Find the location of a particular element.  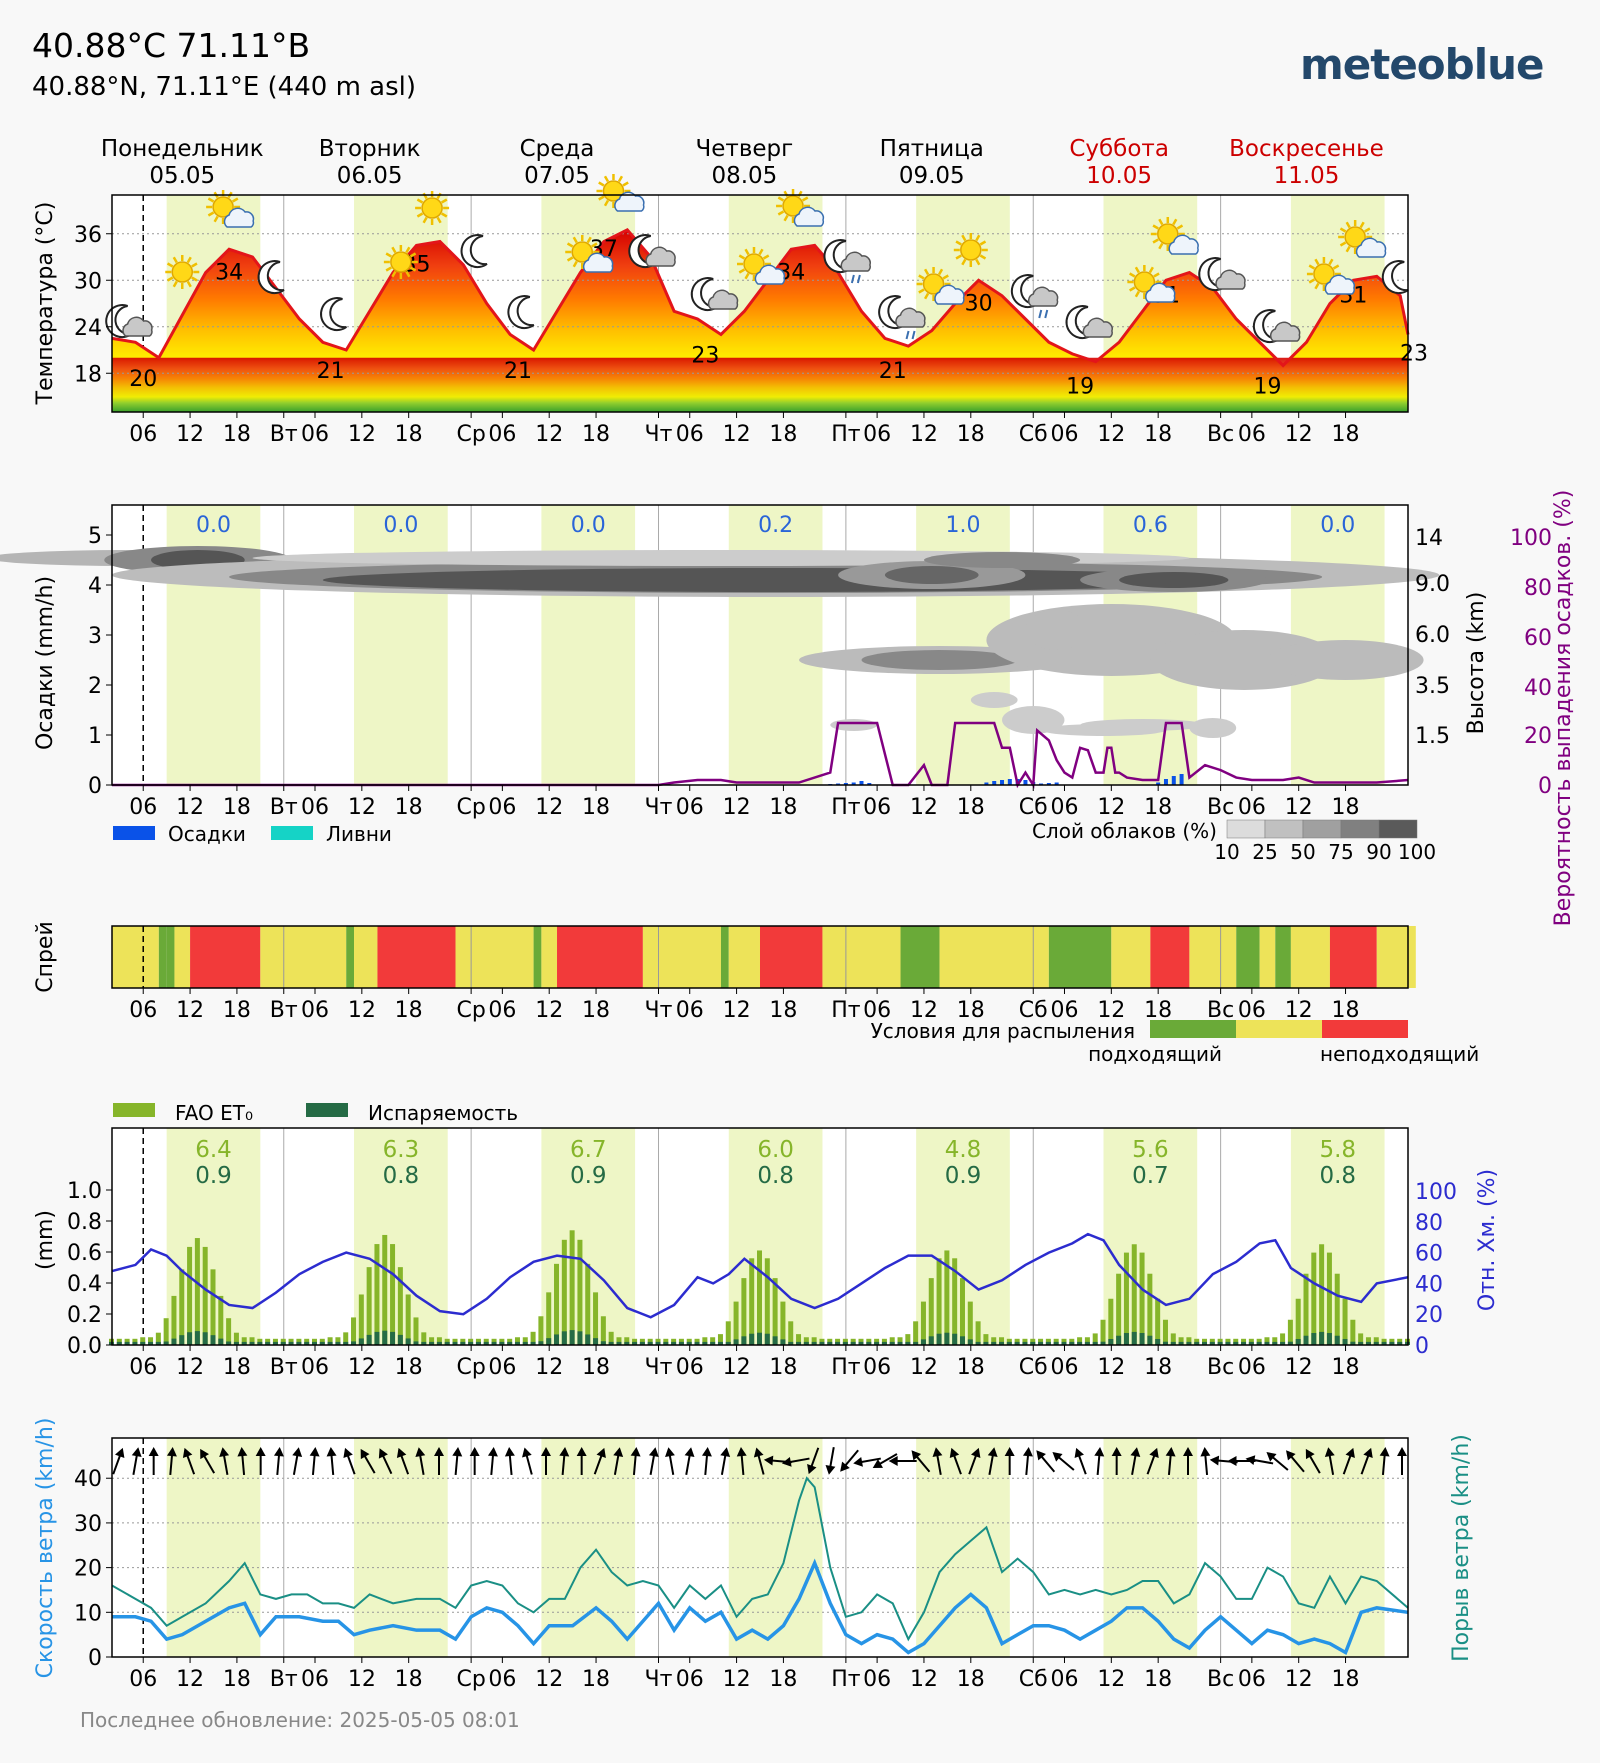

daily-evap-total: 0.8 is located at coordinates (1337, 1176).